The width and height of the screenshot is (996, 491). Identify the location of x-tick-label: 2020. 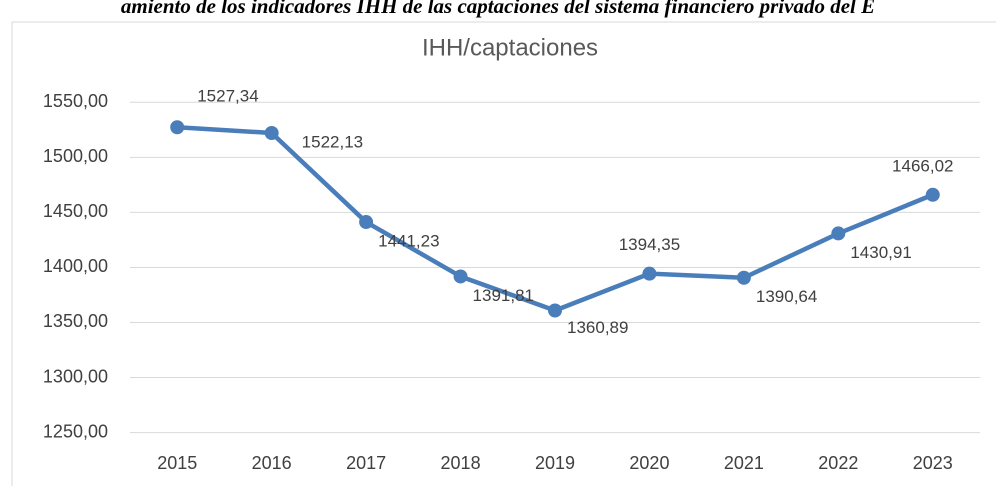
(649, 463).